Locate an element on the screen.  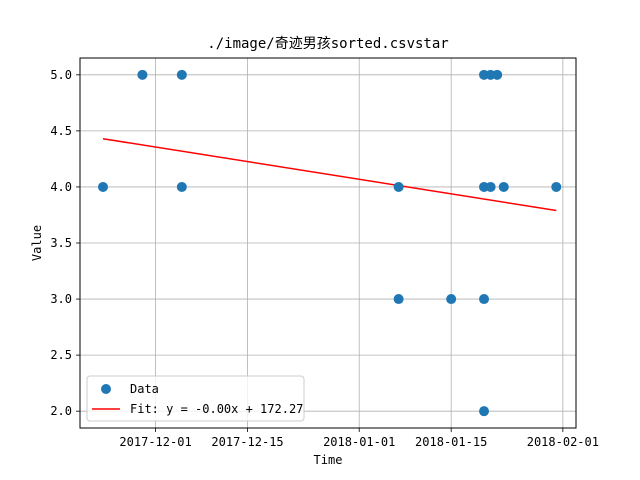
y-tick-label: 5.0 is located at coordinates (61, 75).